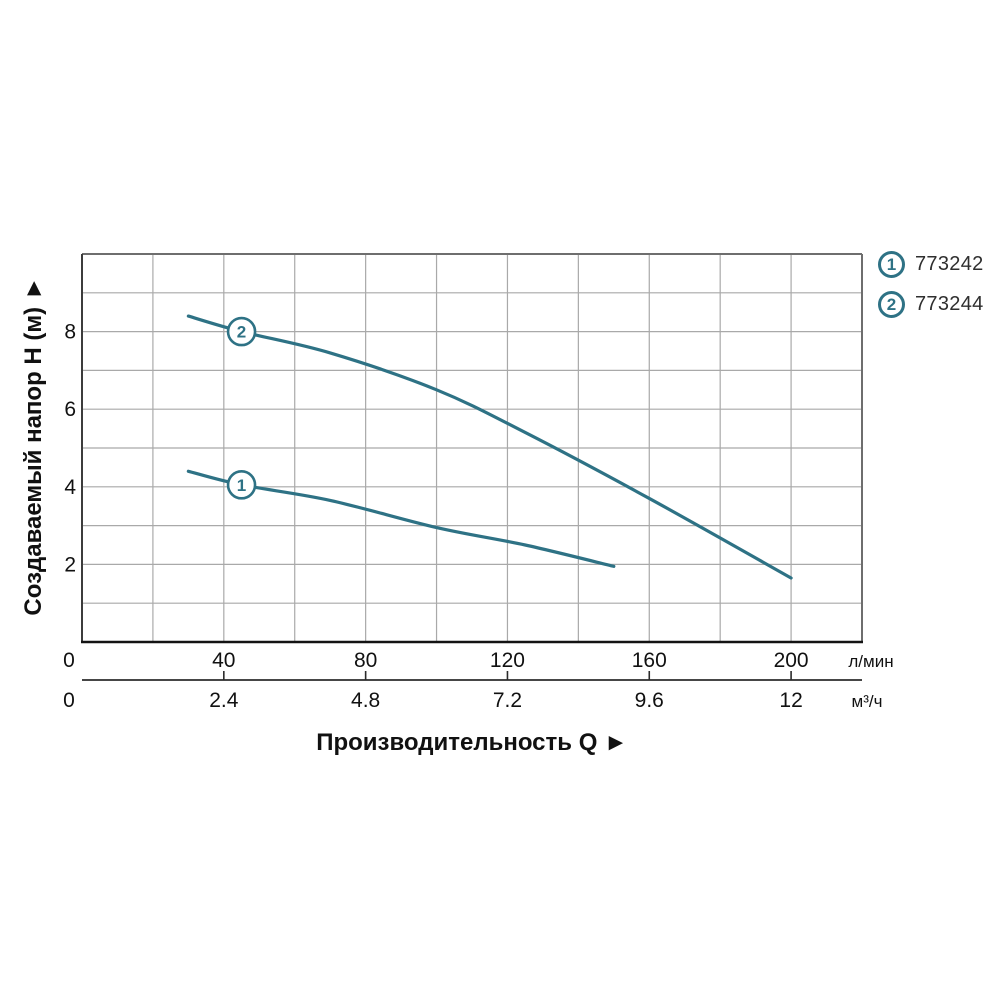 Image resolution: width=1000 pixels, height=1000 pixels. What do you see at coordinates (891, 304) in the screenshot?
I see `series-2-circle-icon: 2` at bounding box center [891, 304].